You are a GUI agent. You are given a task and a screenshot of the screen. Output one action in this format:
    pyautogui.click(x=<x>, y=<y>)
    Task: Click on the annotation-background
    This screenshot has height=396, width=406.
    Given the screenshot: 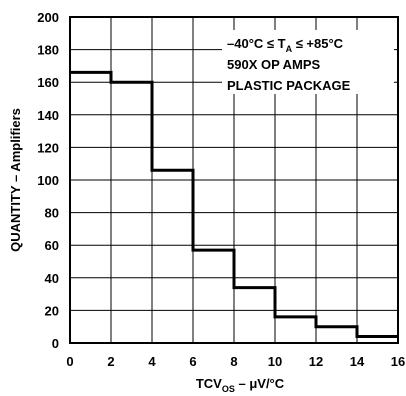 What is the action you would take?
    pyautogui.click(x=308, y=62)
    